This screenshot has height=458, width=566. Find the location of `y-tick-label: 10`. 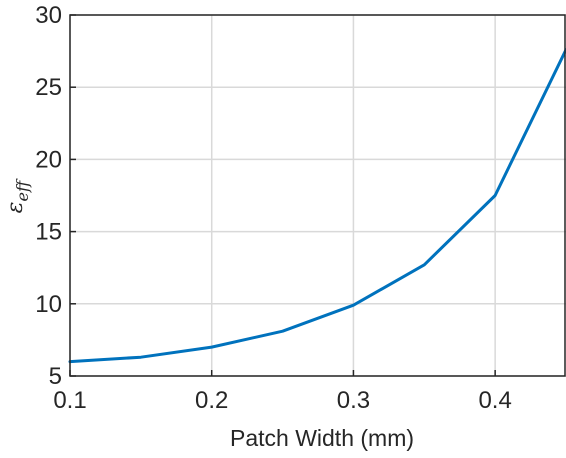

y-tick-label: 10 is located at coordinates (48, 304).